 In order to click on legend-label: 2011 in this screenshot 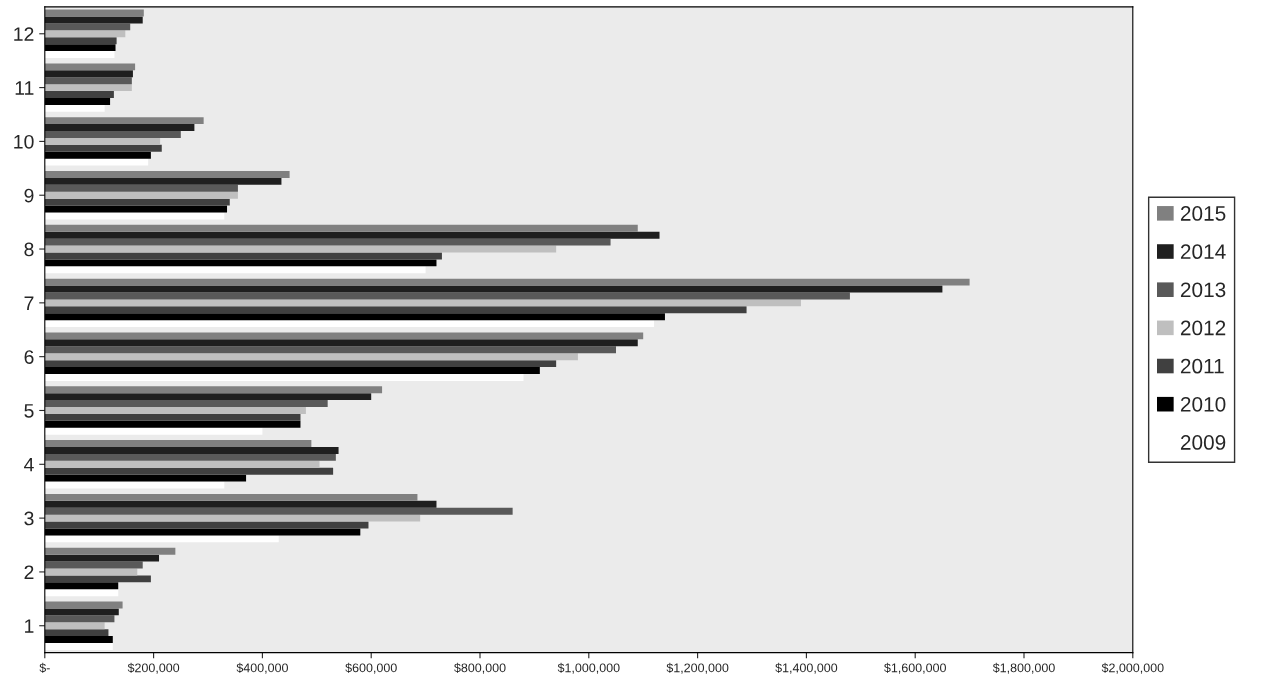, I will do `click(1202, 366)`.